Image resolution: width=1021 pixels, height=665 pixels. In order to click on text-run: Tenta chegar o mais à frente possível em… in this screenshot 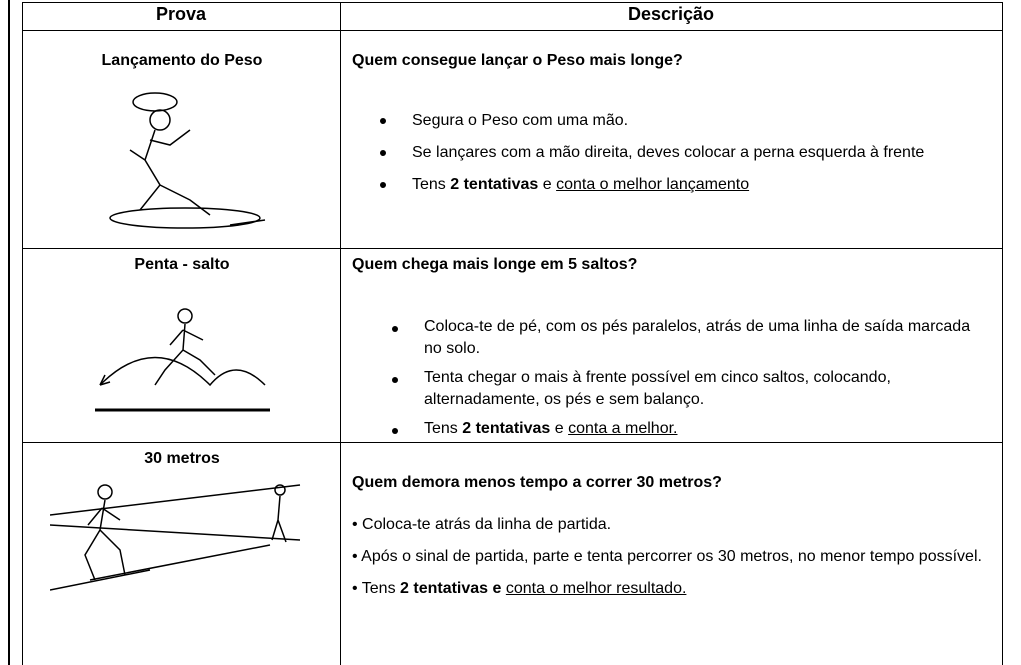, I will do `click(657, 388)`.